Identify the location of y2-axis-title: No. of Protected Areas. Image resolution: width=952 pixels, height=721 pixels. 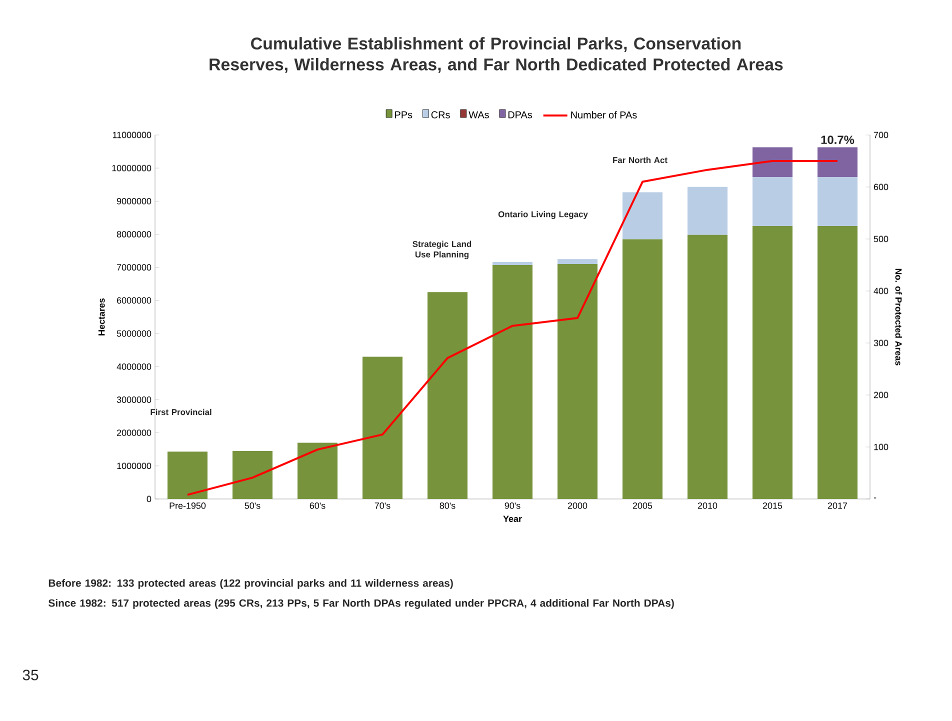
(898, 317).